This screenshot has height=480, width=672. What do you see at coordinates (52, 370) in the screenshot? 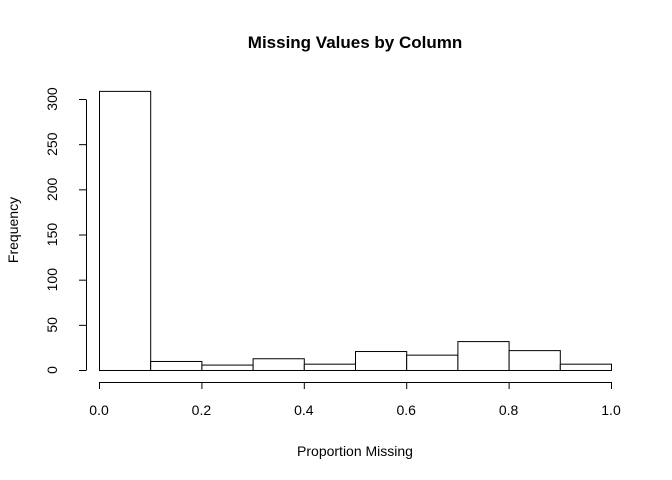
I see `y-tick-label: 0` at bounding box center [52, 370].